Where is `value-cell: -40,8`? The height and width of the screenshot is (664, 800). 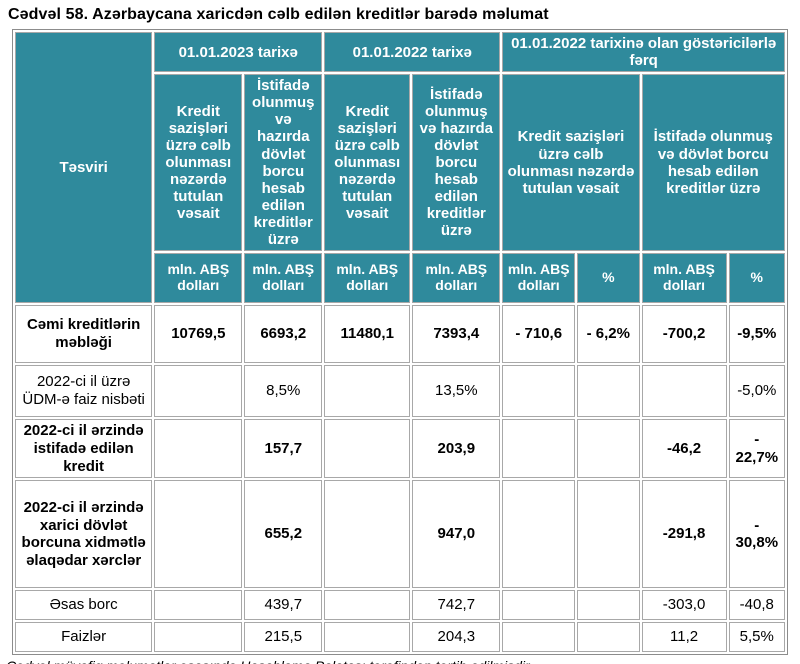
value-cell: -40,8 is located at coordinates (756, 605).